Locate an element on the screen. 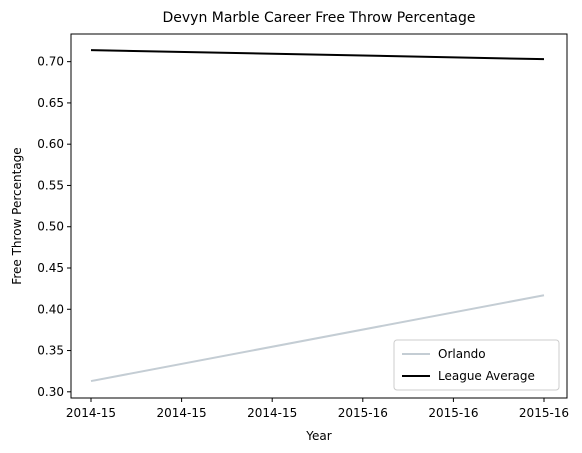 The image size is (582, 453). y-axis: 0.30 0.35 0.40 0.45 0.50 0.55 0.60 0.65 0.70 is located at coordinates (54, 227).